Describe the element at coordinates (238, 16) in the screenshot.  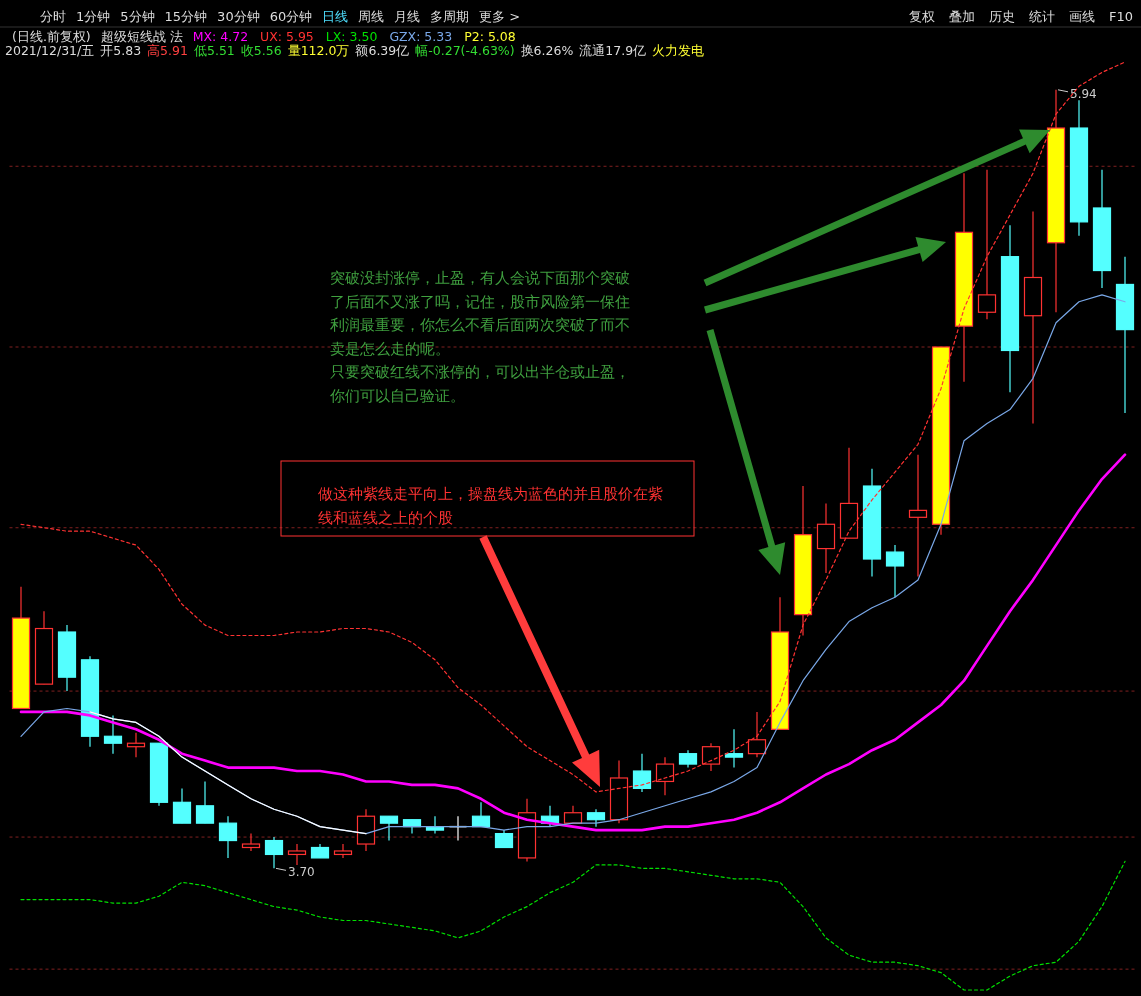
I see `text: 30分钟` at that location.